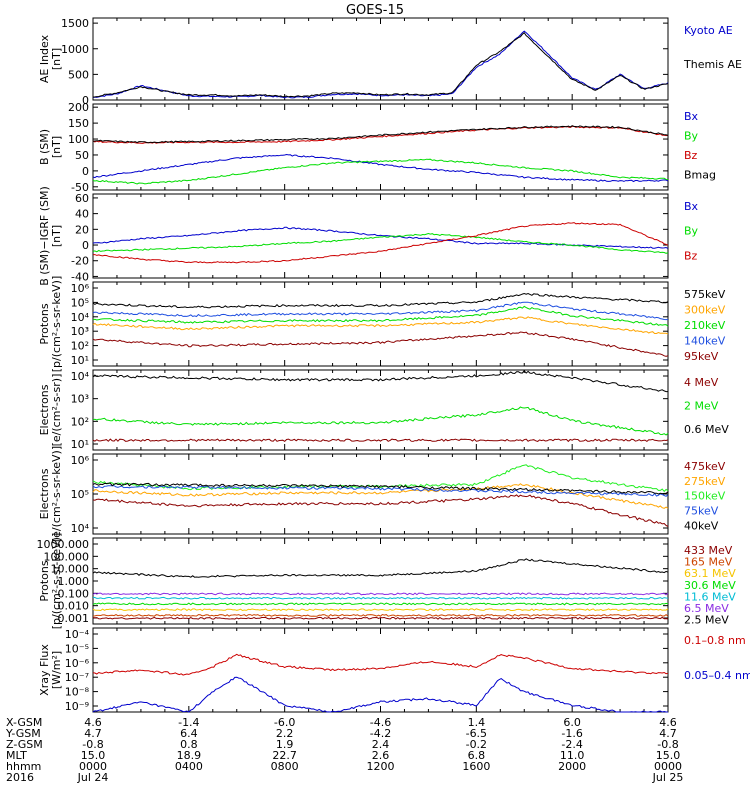 The height and width of the screenshot is (800, 750). Describe the element at coordinates (705, 325) in the screenshot. I see `legend-entry: 210keV` at that location.